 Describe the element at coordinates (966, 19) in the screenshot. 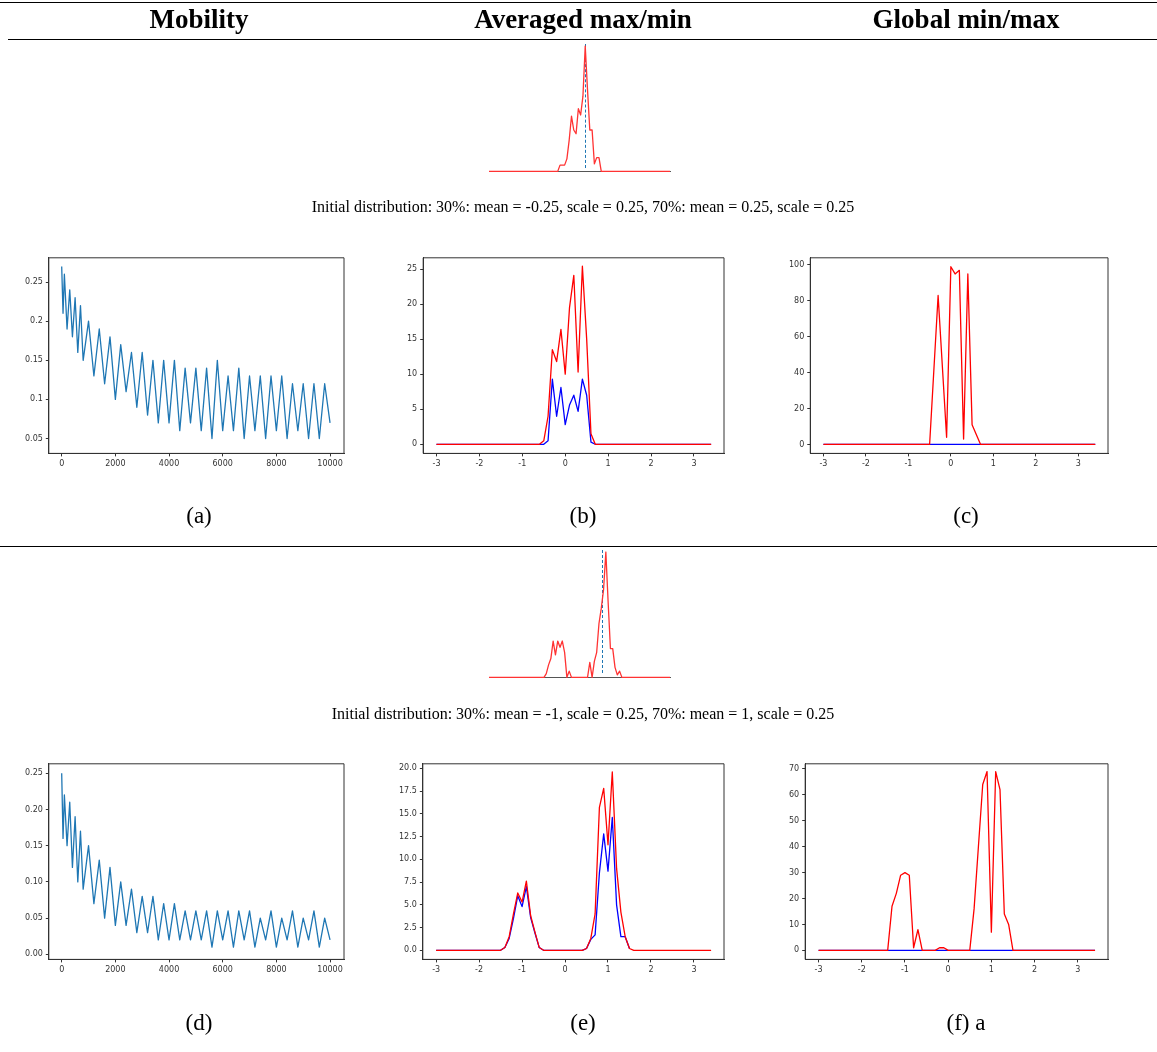

I see `text: Global min/max` at that location.